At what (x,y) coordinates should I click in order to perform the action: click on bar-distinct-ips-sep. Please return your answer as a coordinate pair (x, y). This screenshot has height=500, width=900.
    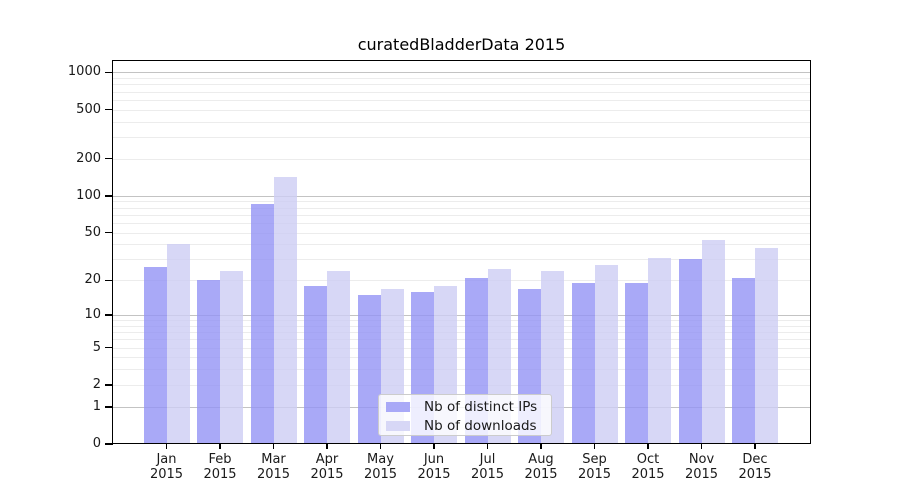
    Looking at the image, I should click on (583, 362).